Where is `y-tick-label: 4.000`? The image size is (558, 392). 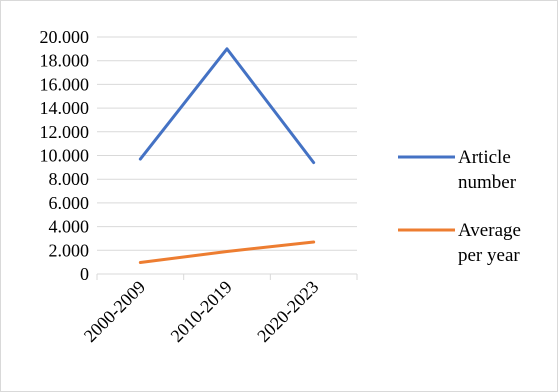 y-tick-label: 4.000 is located at coordinates (69, 227).